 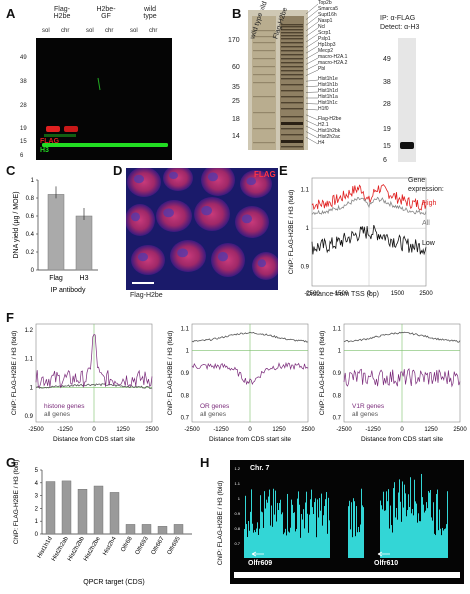 What do you see at coordinates (185, 329) in the screenshot?
I see `panelF-ytick: 1.1` at bounding box center [185, 329].